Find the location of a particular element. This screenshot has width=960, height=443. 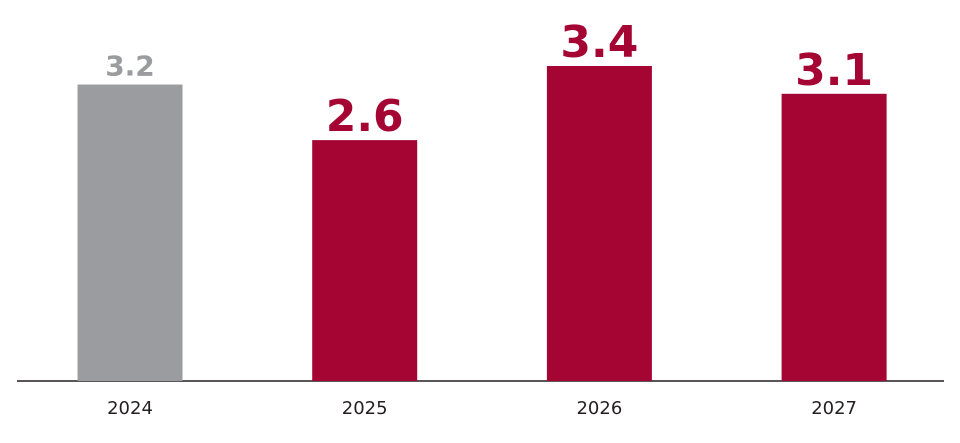

value-label: 3.1 is located at coordinates (834, 70).